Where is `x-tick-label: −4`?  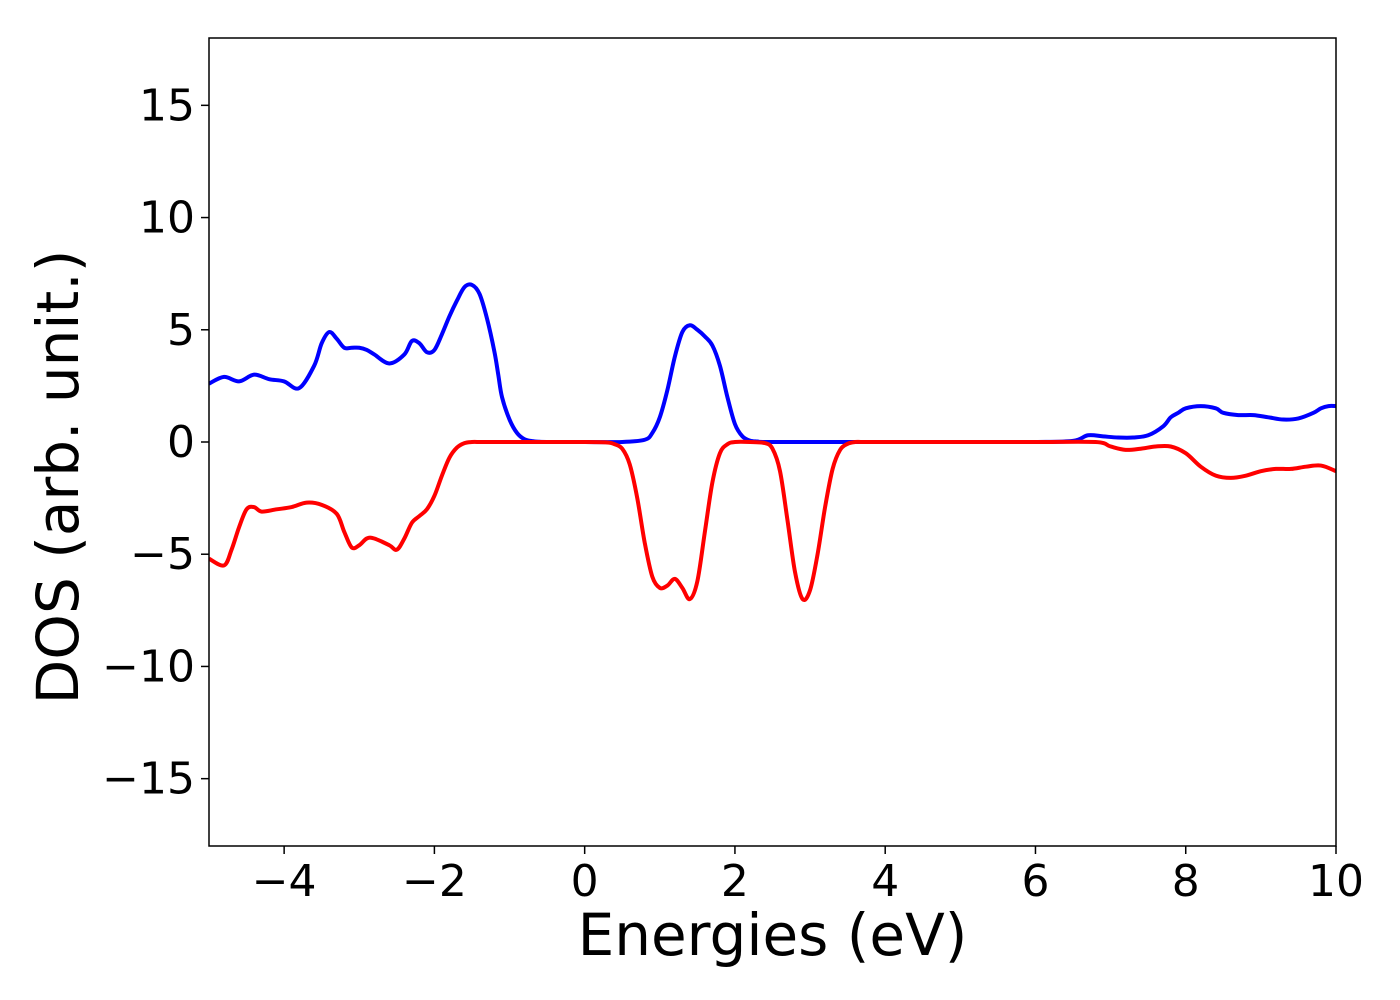
x-tick-label: −4 is located at coordinates (284, 881).